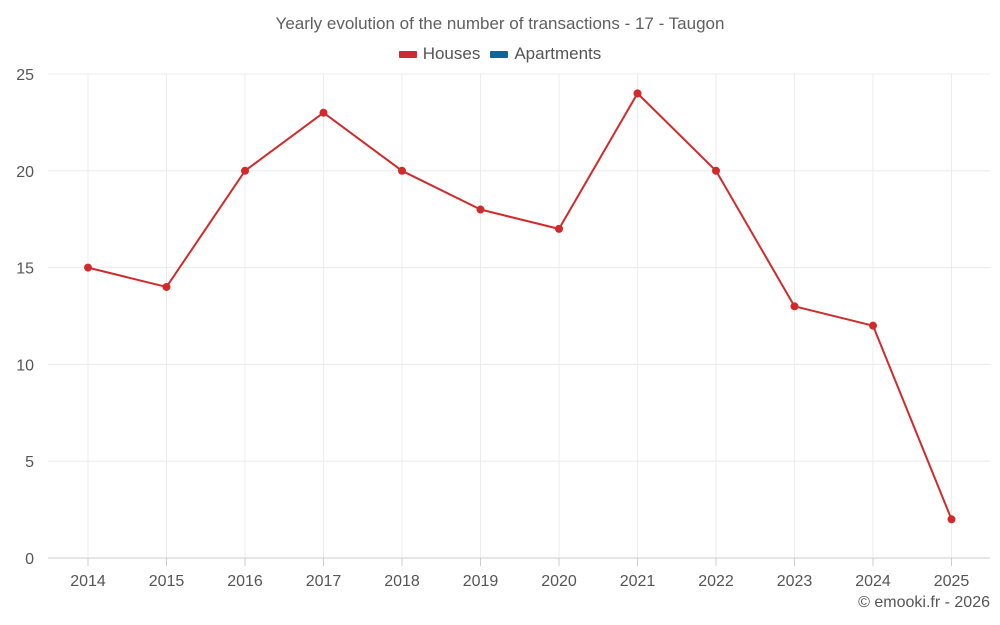 This screenshot has height=625, width=1000. What do you see at coordinates (638, 581) in the screenshot?
I see `x-tick-label: 2021` at bounding box center [638, 581].